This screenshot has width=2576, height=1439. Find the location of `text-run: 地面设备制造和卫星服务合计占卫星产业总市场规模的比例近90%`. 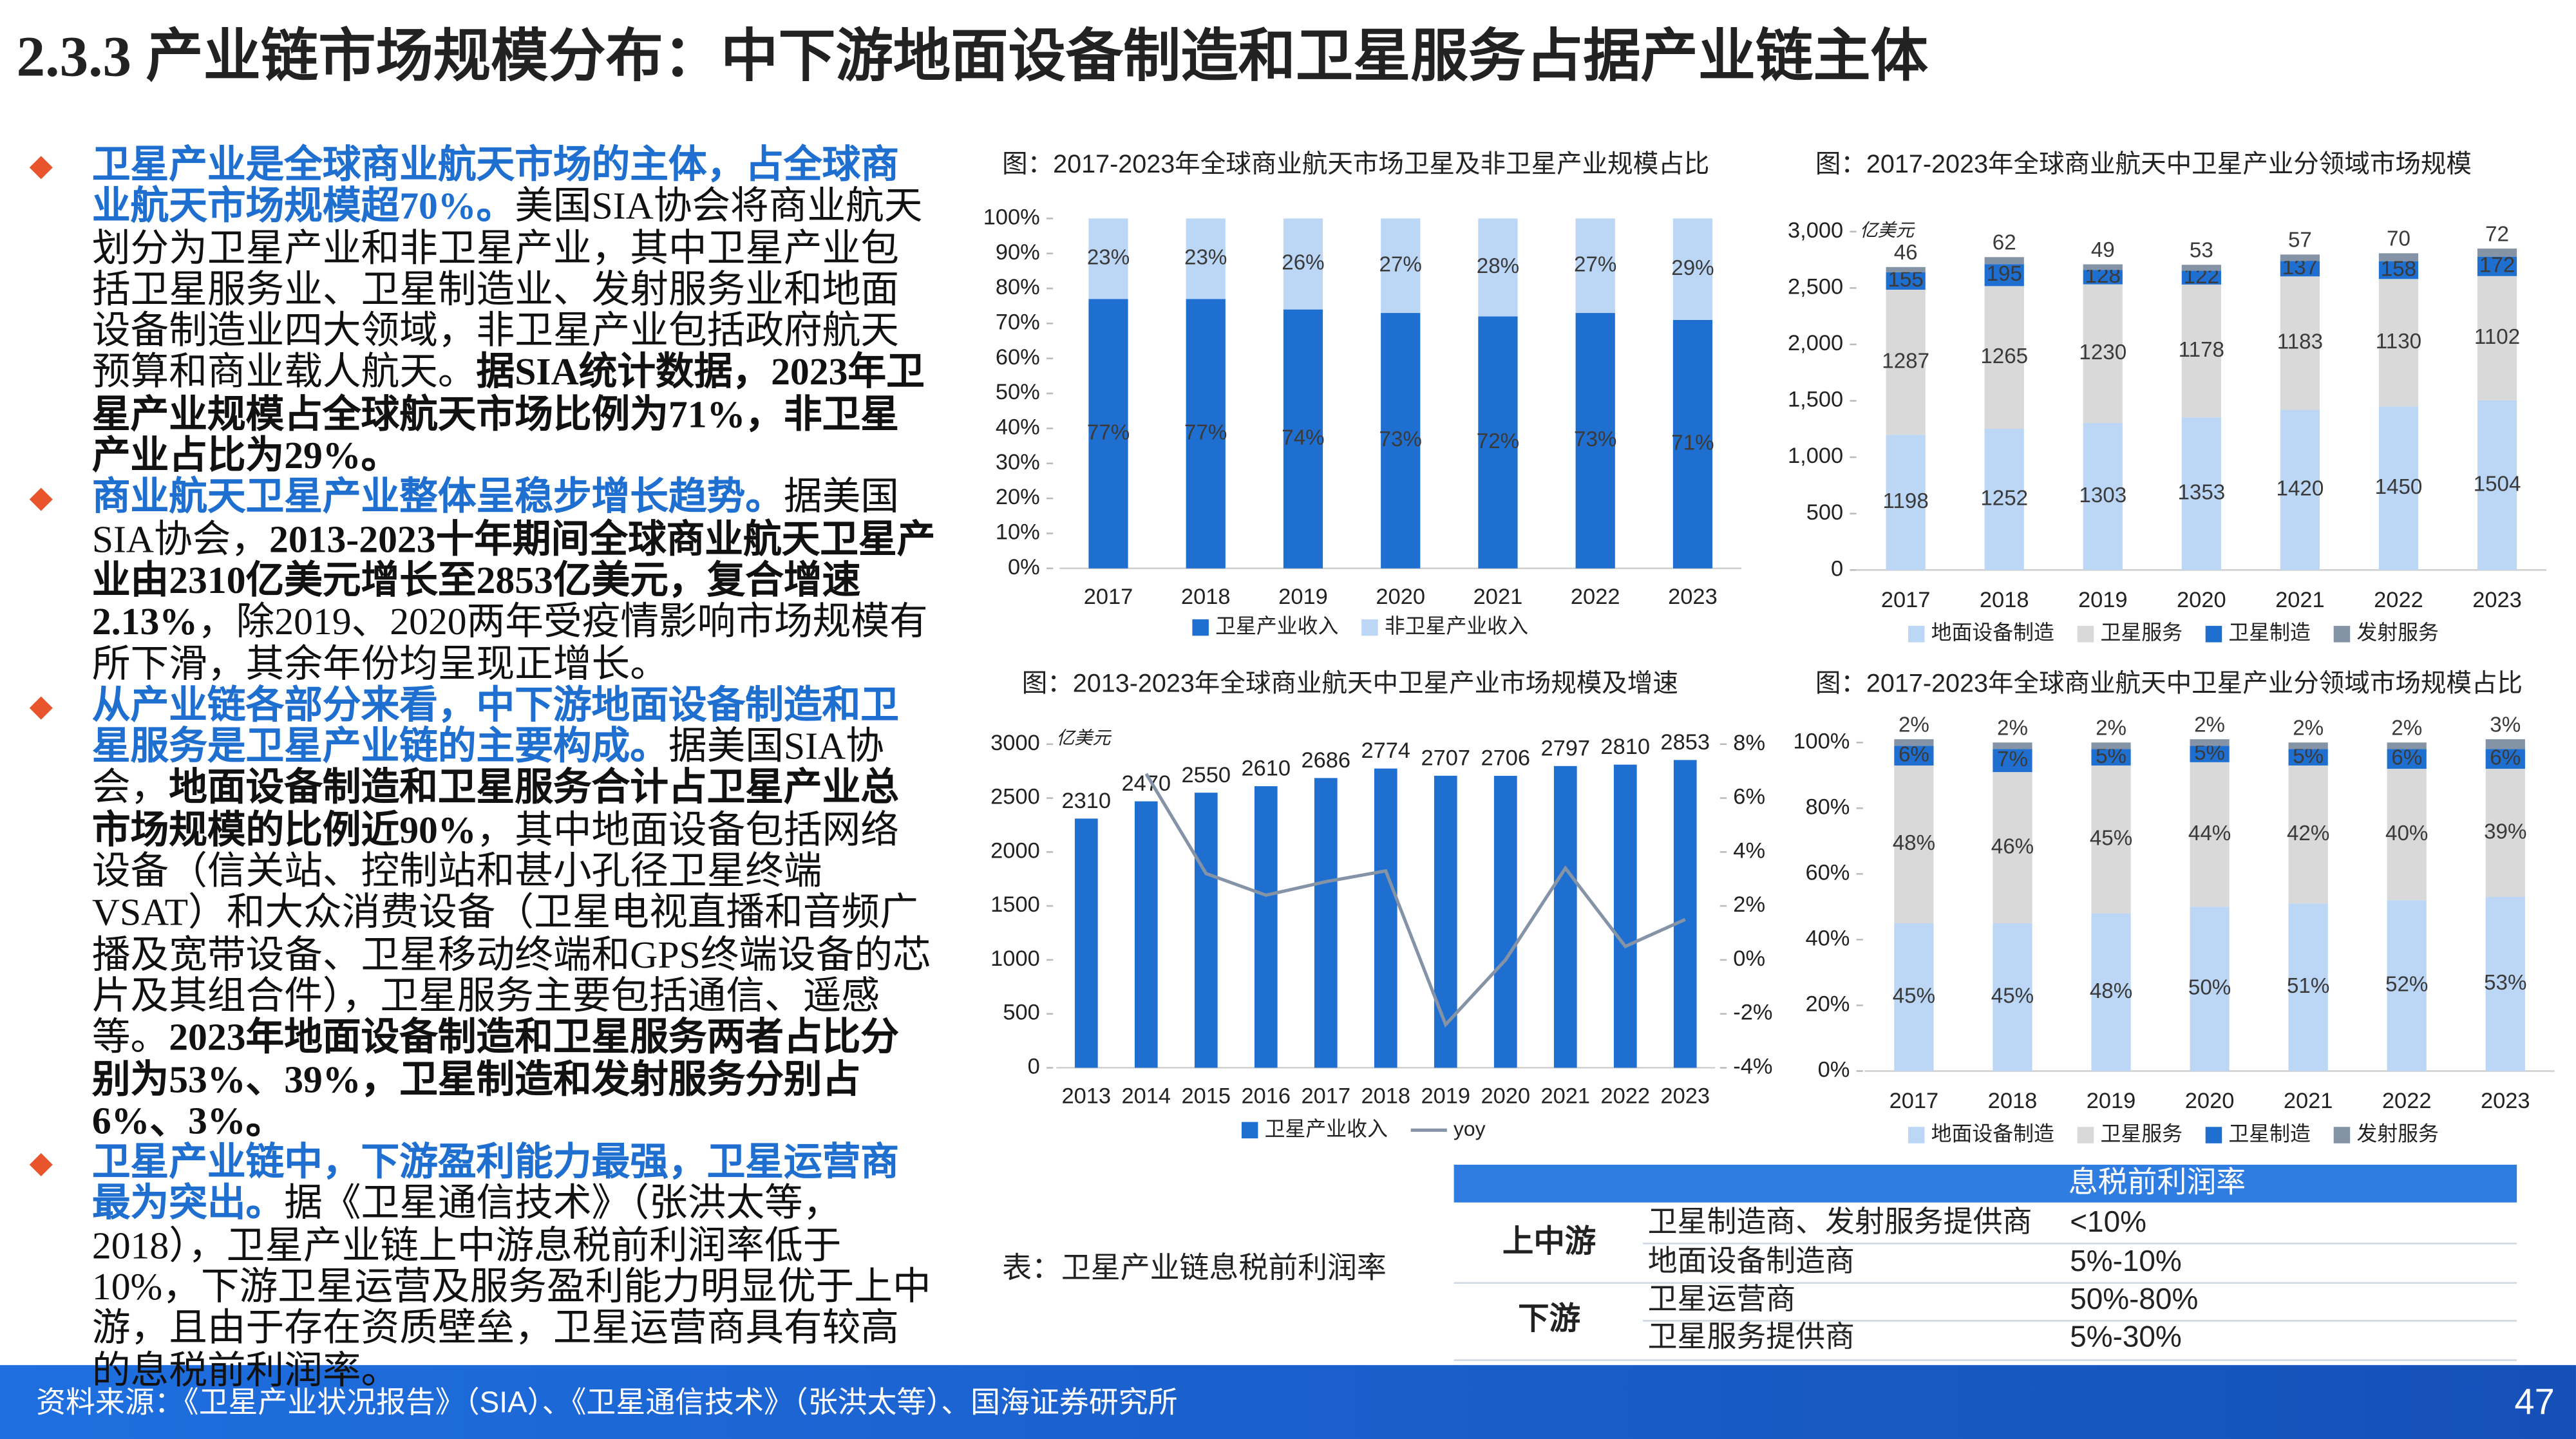

text-run: 地面设备制造和卫星服务合计占卫星产业总市场规模的比例近90% is located at coordinates (495, 810).